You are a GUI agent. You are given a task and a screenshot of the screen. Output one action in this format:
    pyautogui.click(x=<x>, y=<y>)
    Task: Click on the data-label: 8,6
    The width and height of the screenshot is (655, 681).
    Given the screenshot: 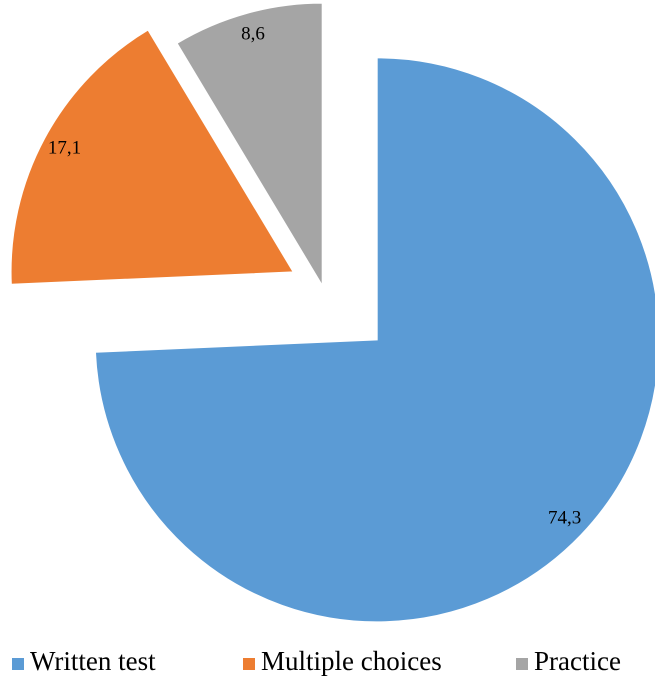 What is the action you would take?
    pyautogui.click(x=253, y=33)
    